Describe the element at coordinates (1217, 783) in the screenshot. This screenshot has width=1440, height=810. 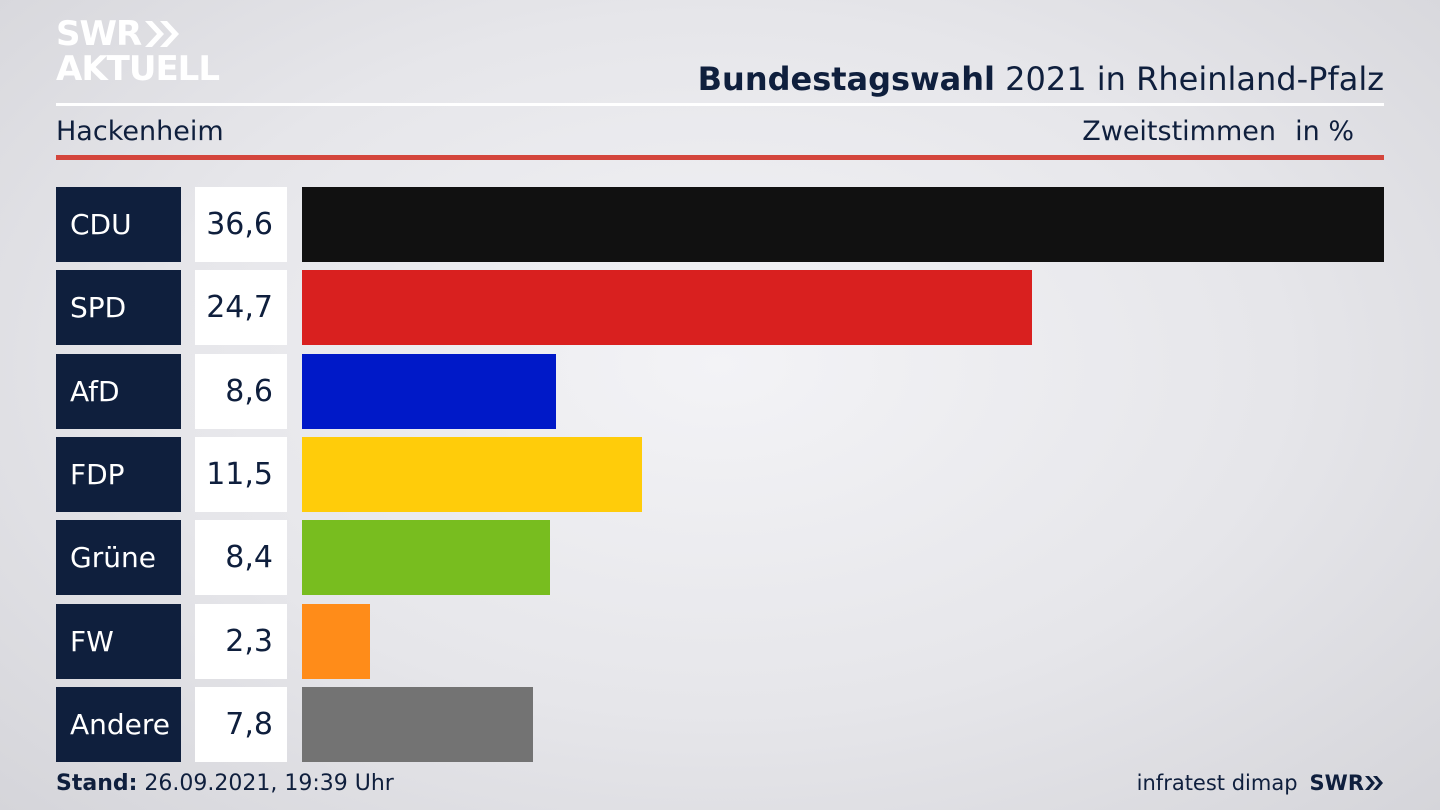
I see `source-label: infratest dimap` at that location.